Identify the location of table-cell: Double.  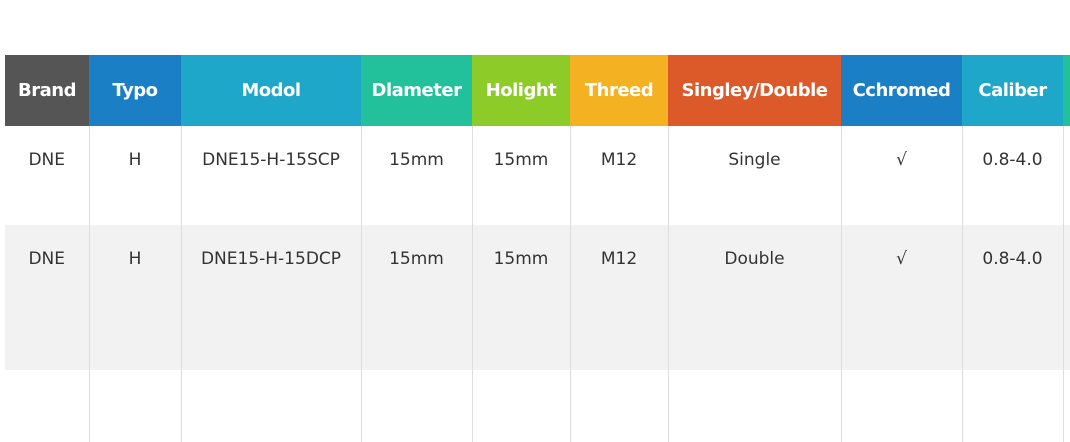
(754, 297).